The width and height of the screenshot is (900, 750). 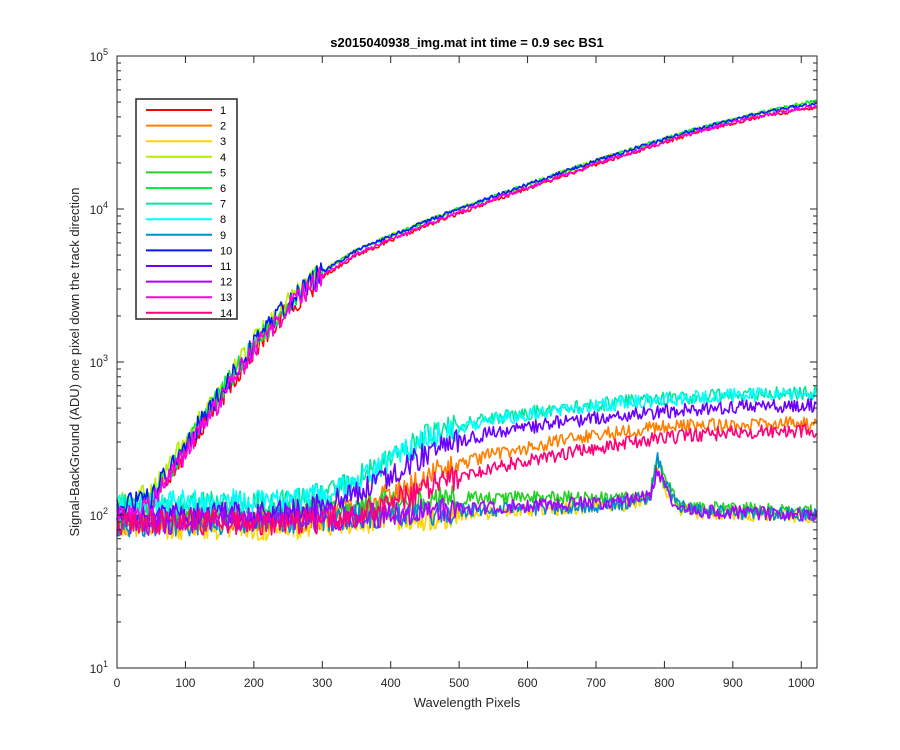 I want to click on y-tick-label: 10³, so click(x=99, y=361).